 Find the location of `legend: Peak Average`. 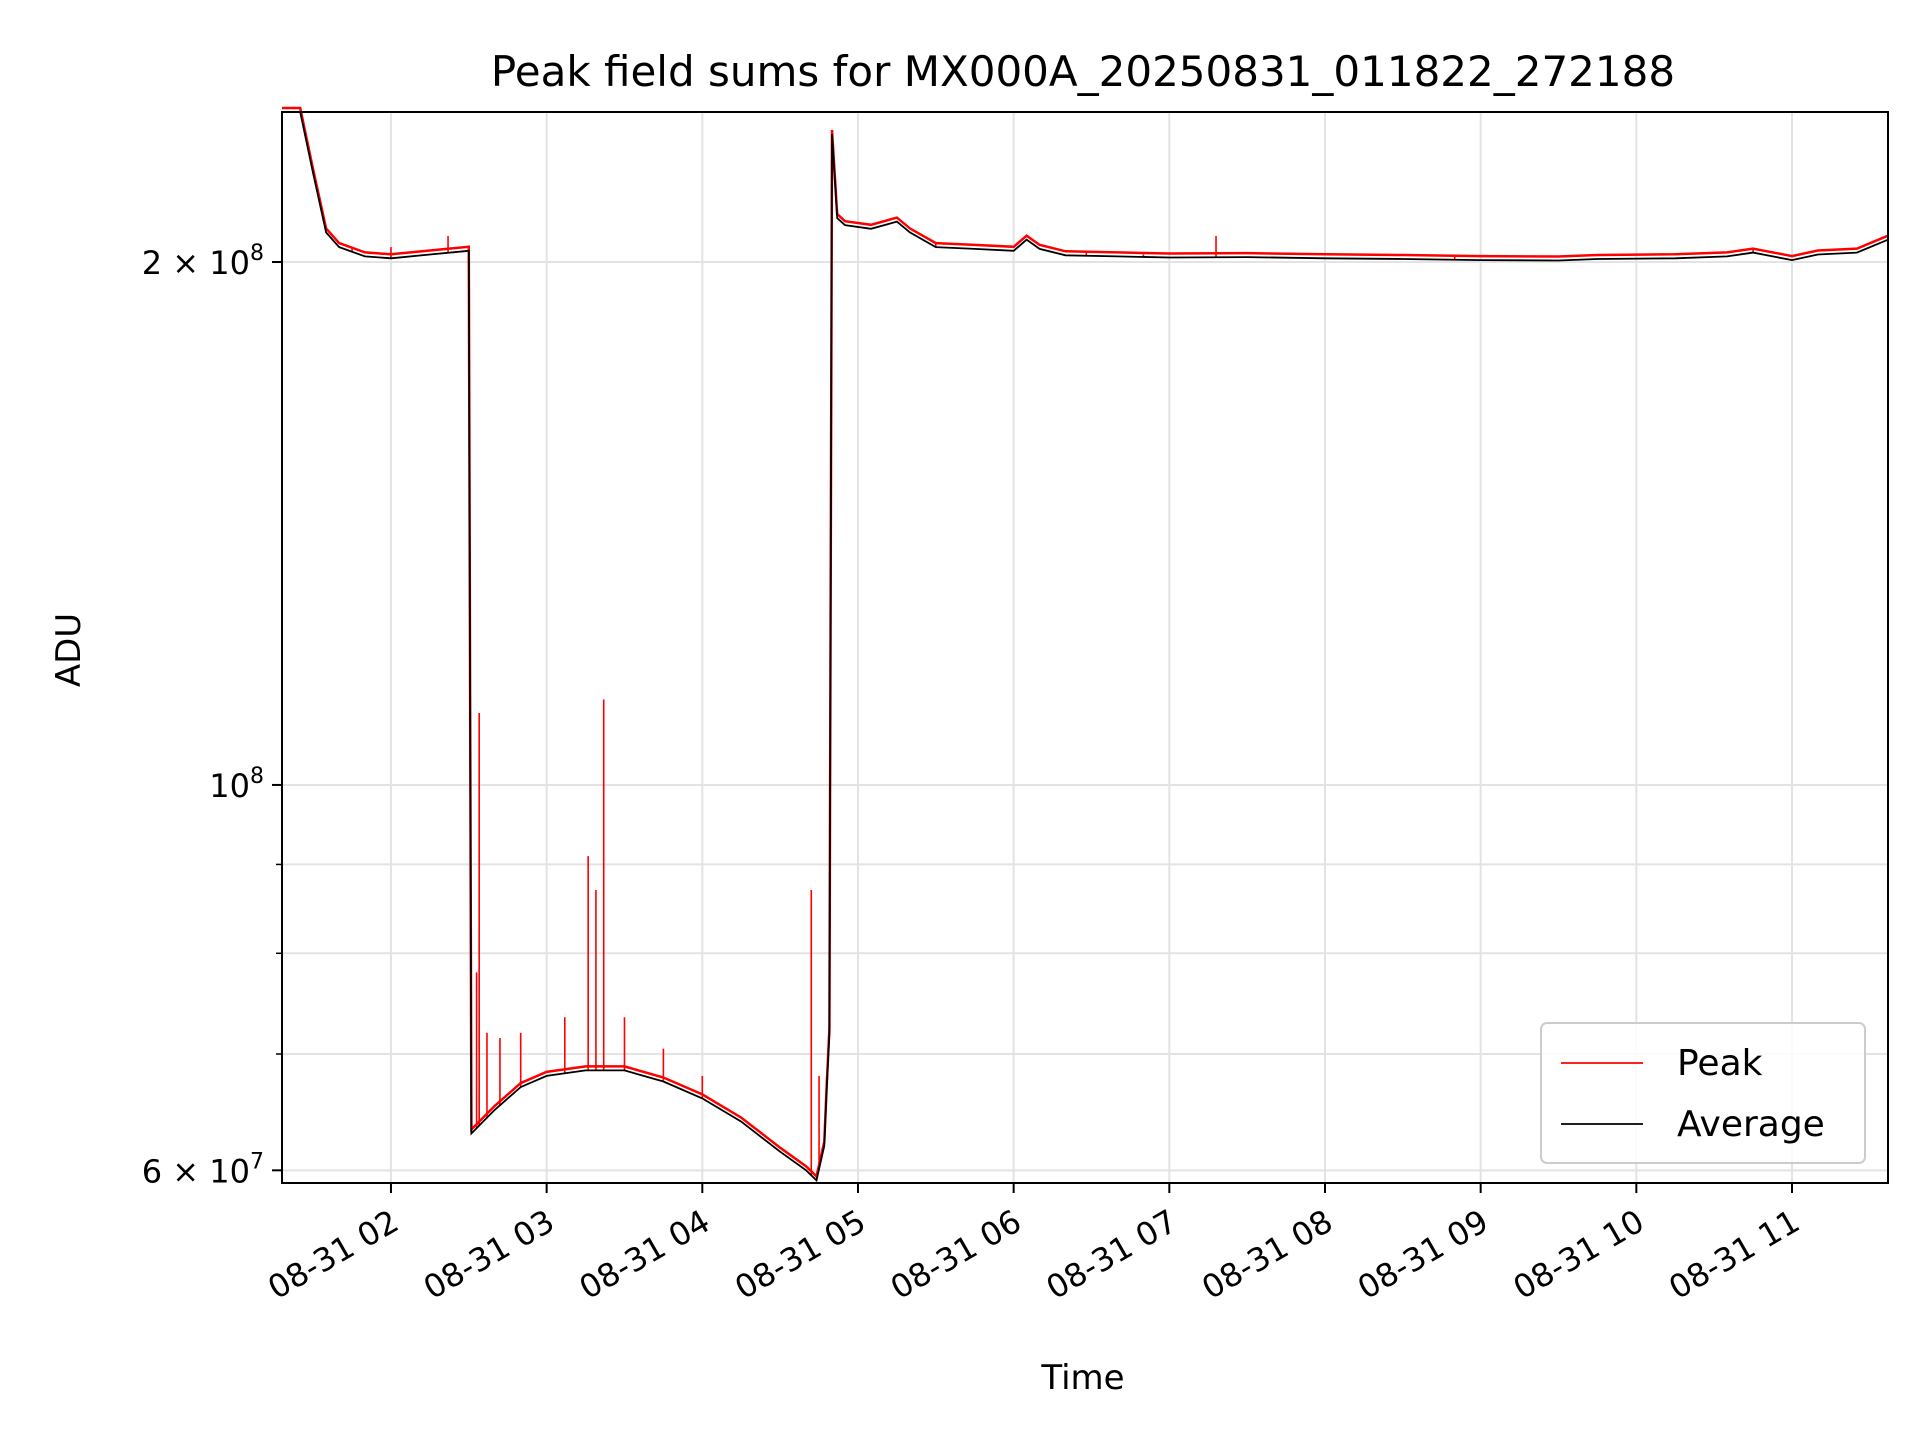

legend: Peak Average is located at coordinates (1703, 1093).